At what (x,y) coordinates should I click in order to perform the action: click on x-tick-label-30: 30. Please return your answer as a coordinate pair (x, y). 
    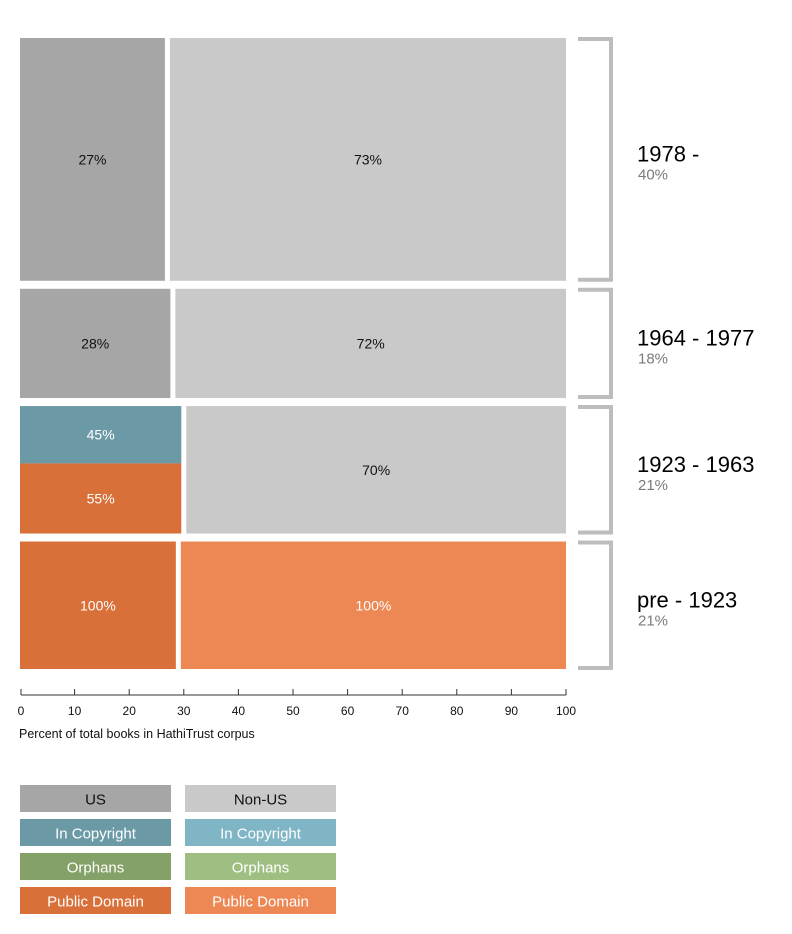
    Looking at the image, I should click on (184, 711).